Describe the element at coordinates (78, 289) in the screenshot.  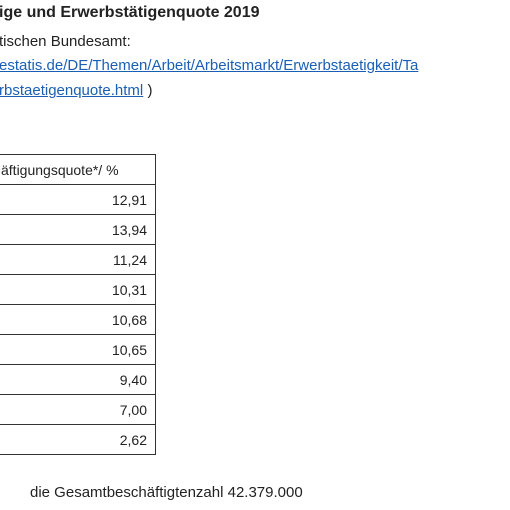
I see `table-cell: 10,31` at that location.